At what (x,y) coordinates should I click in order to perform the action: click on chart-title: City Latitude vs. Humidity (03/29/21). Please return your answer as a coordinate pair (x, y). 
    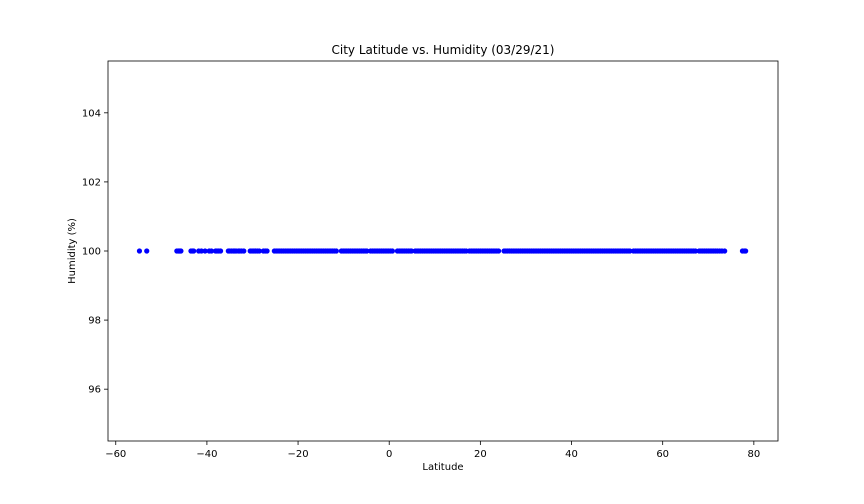
    Looking at the image, I should click on (442, 50).